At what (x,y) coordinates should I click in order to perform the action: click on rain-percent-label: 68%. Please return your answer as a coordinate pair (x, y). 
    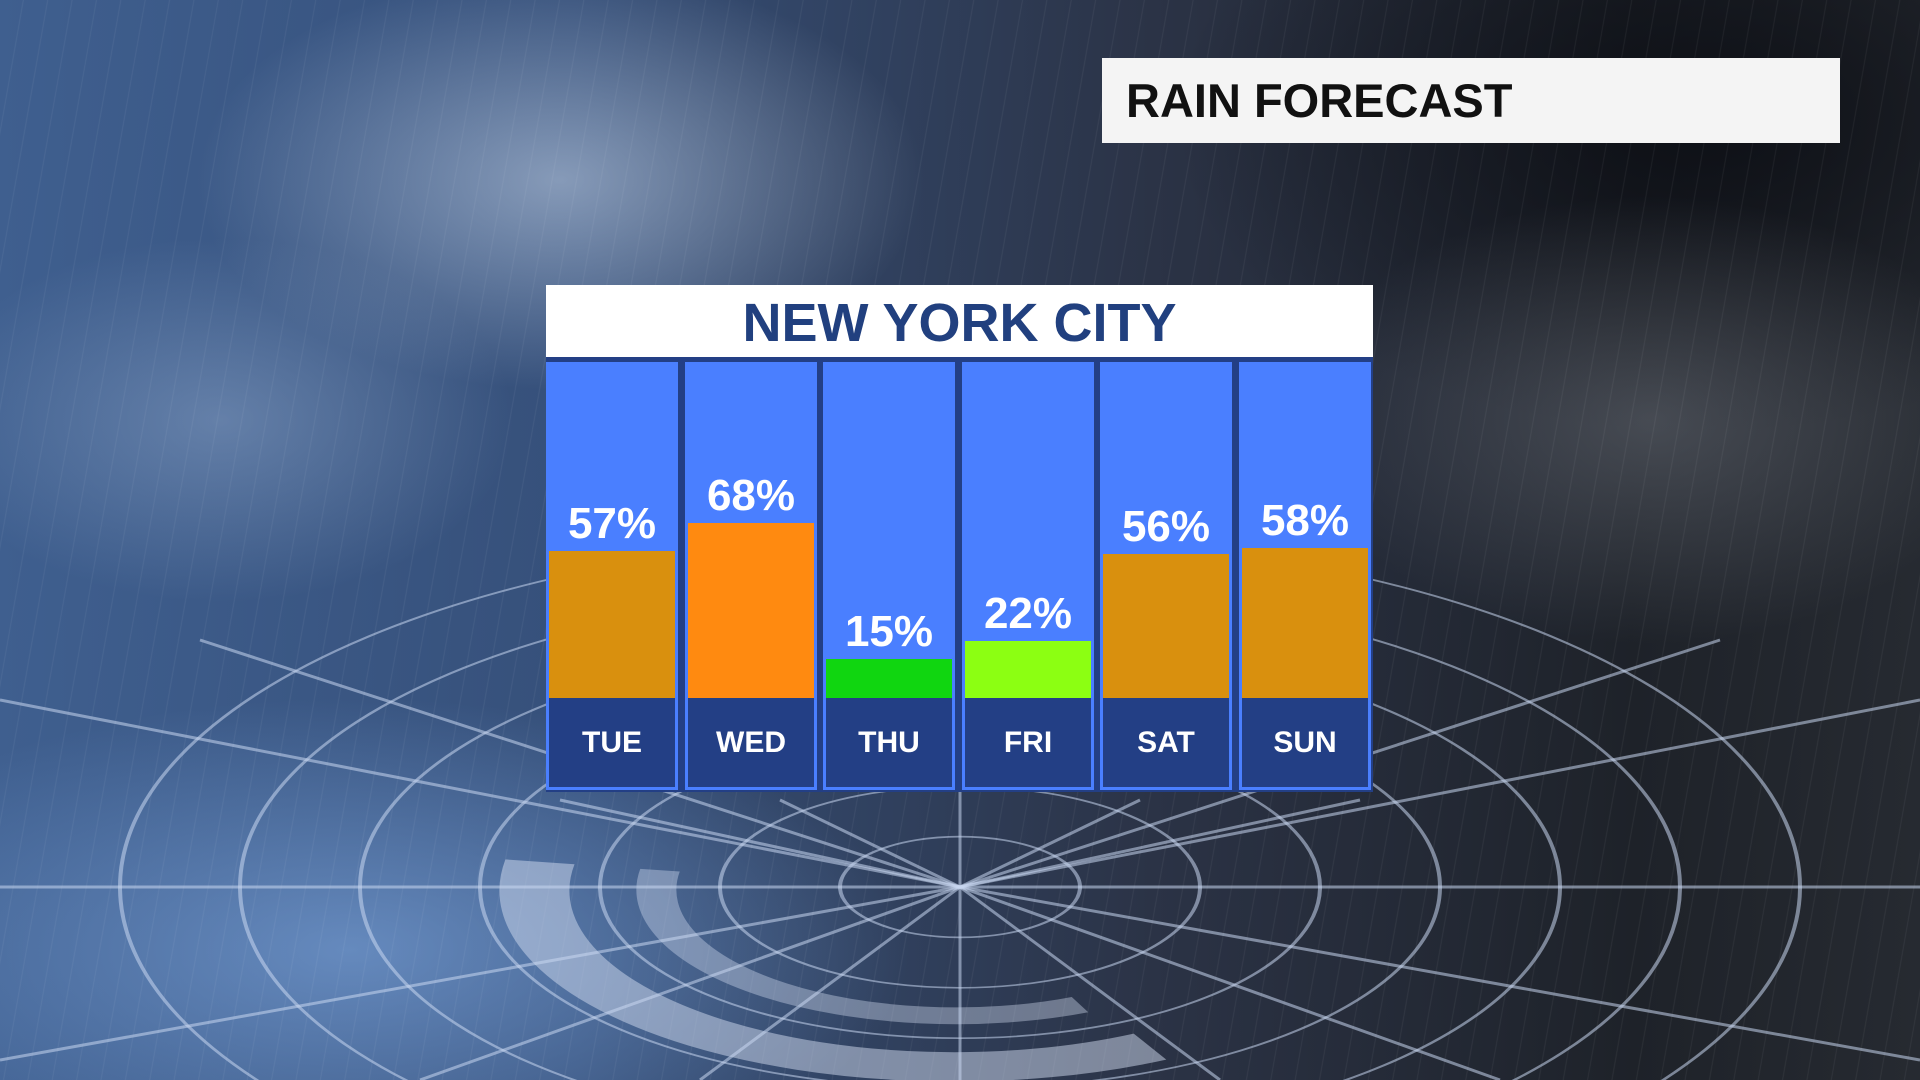
    Looking at the image, I should click on (751, 495).